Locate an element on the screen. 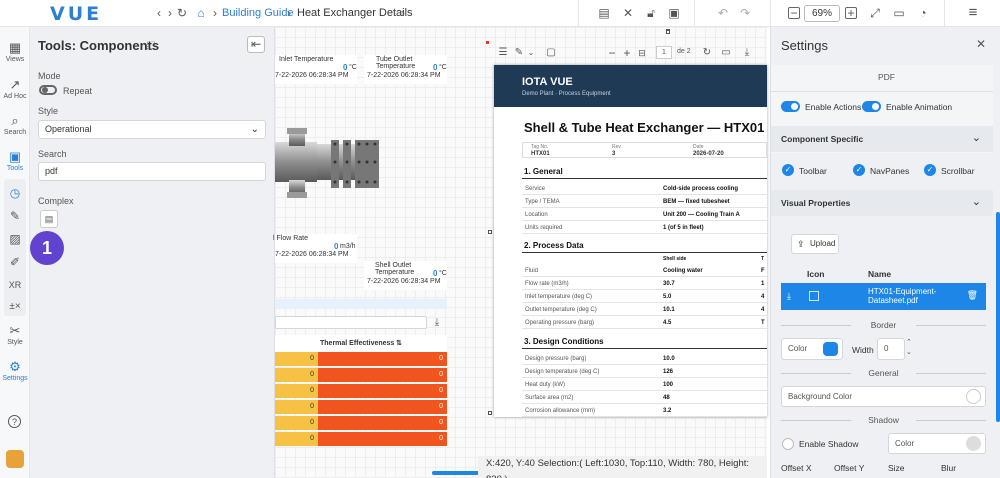  menu-icon: ≡ is located at coordinates (973, 12).